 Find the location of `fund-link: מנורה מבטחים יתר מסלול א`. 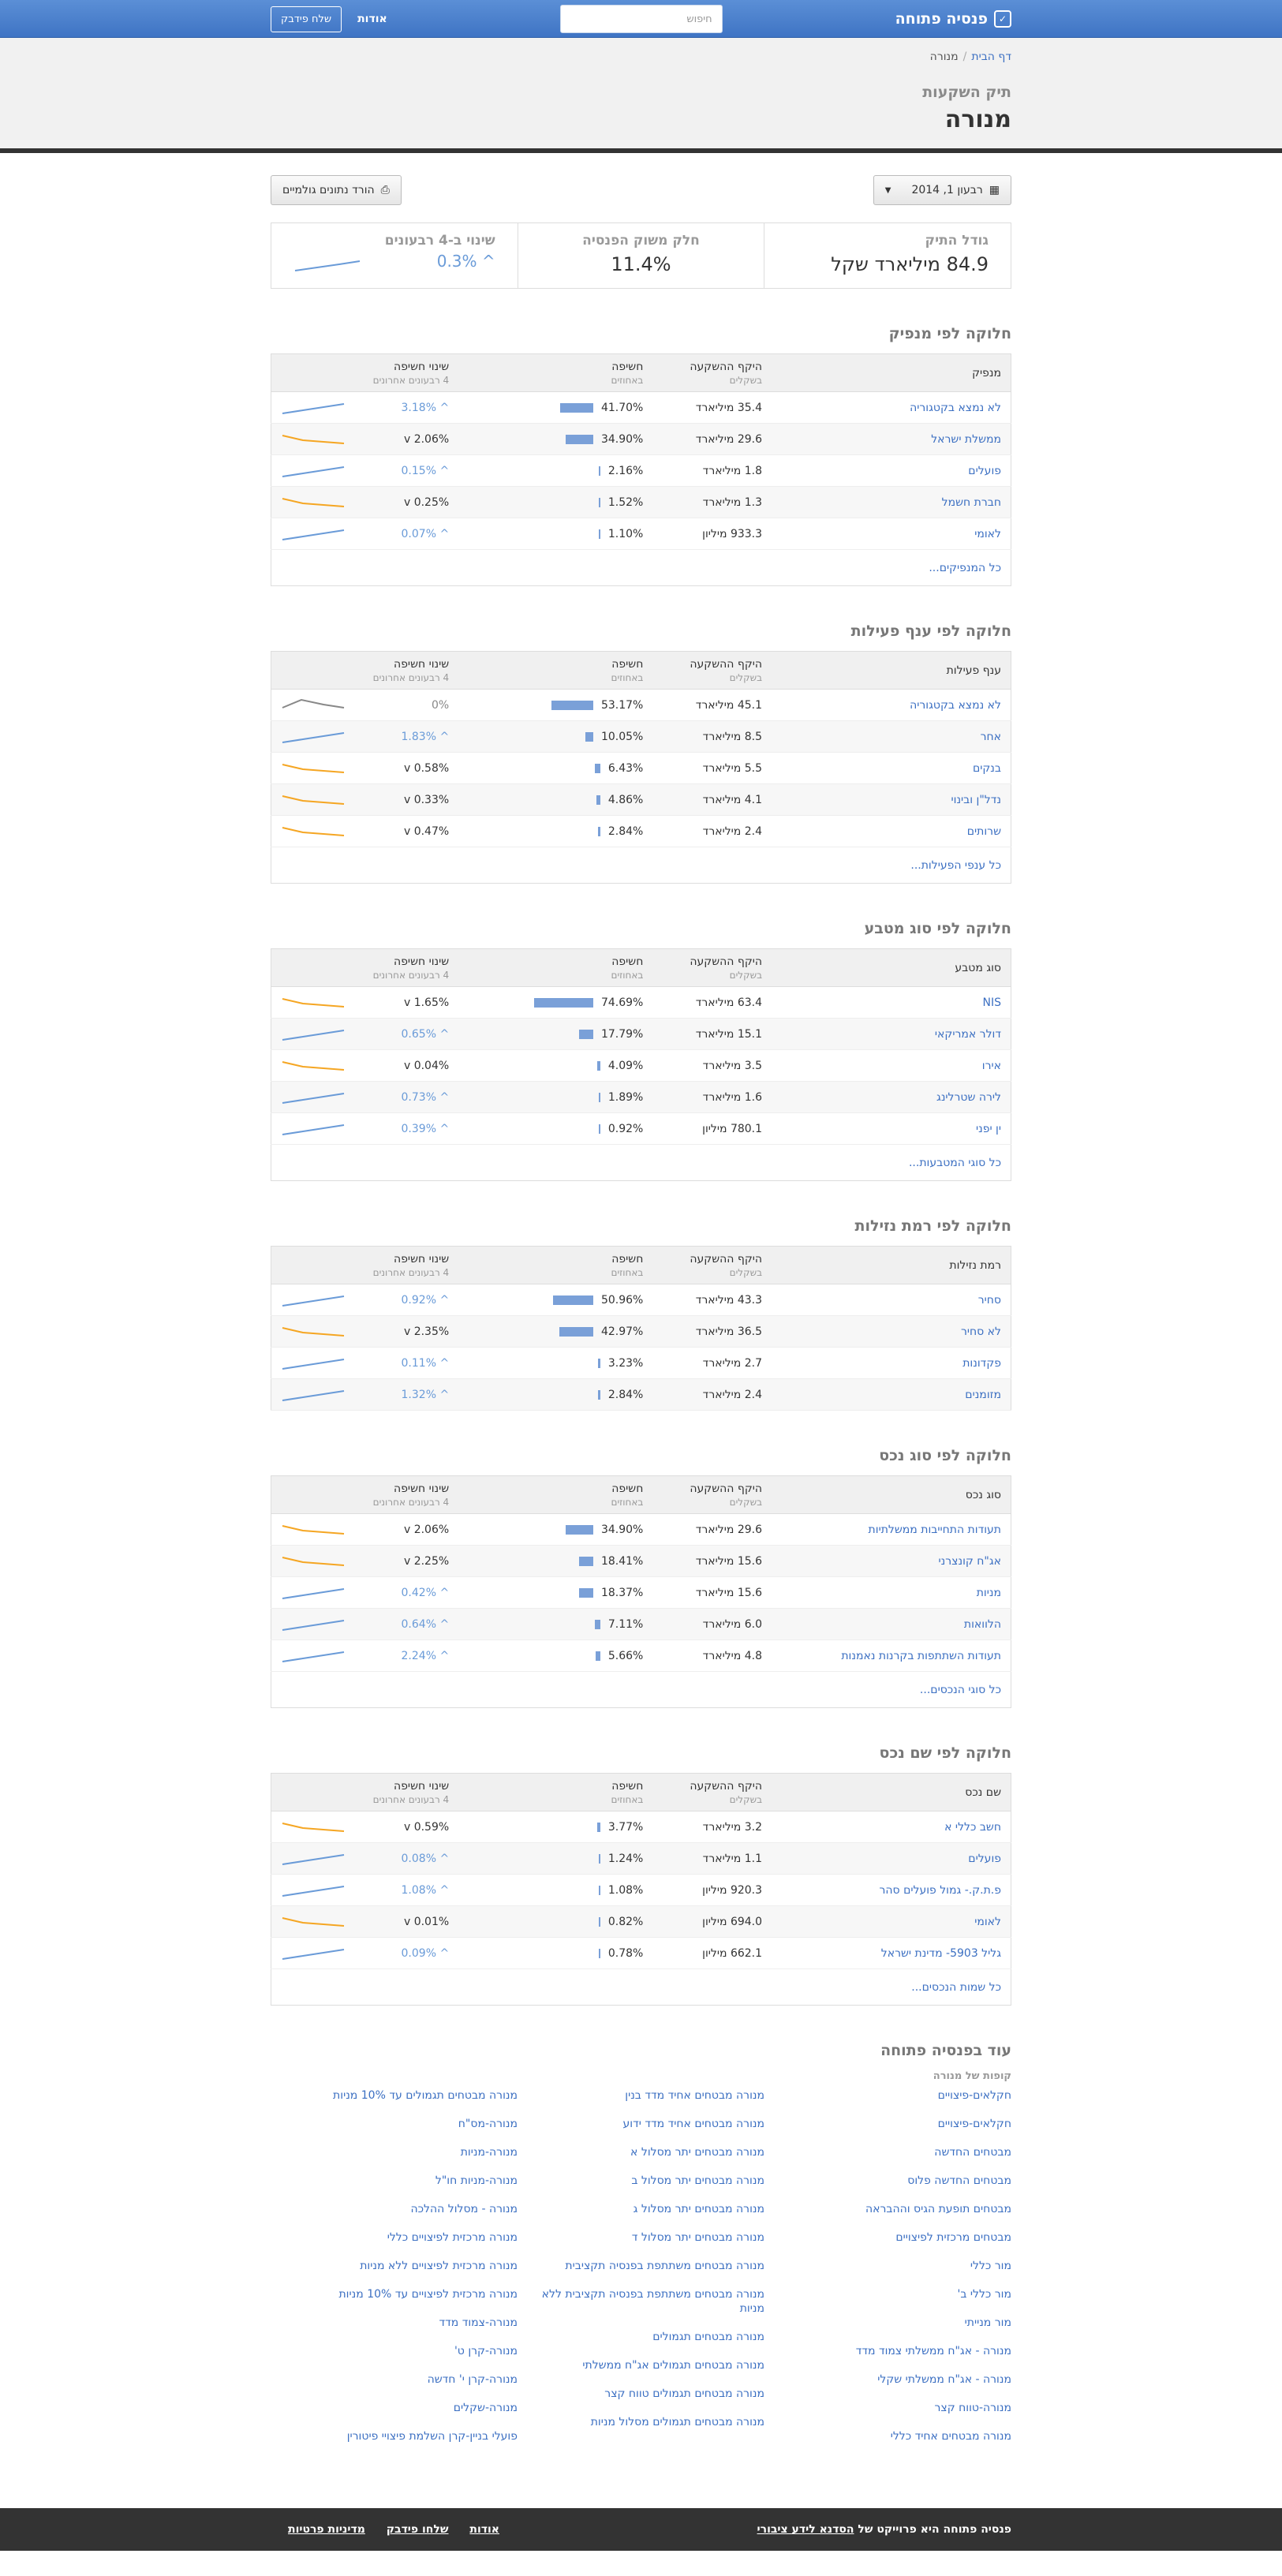

fund-link: מנורה מבטחים יתר מסלול א is located at coordinates (697, 2152).